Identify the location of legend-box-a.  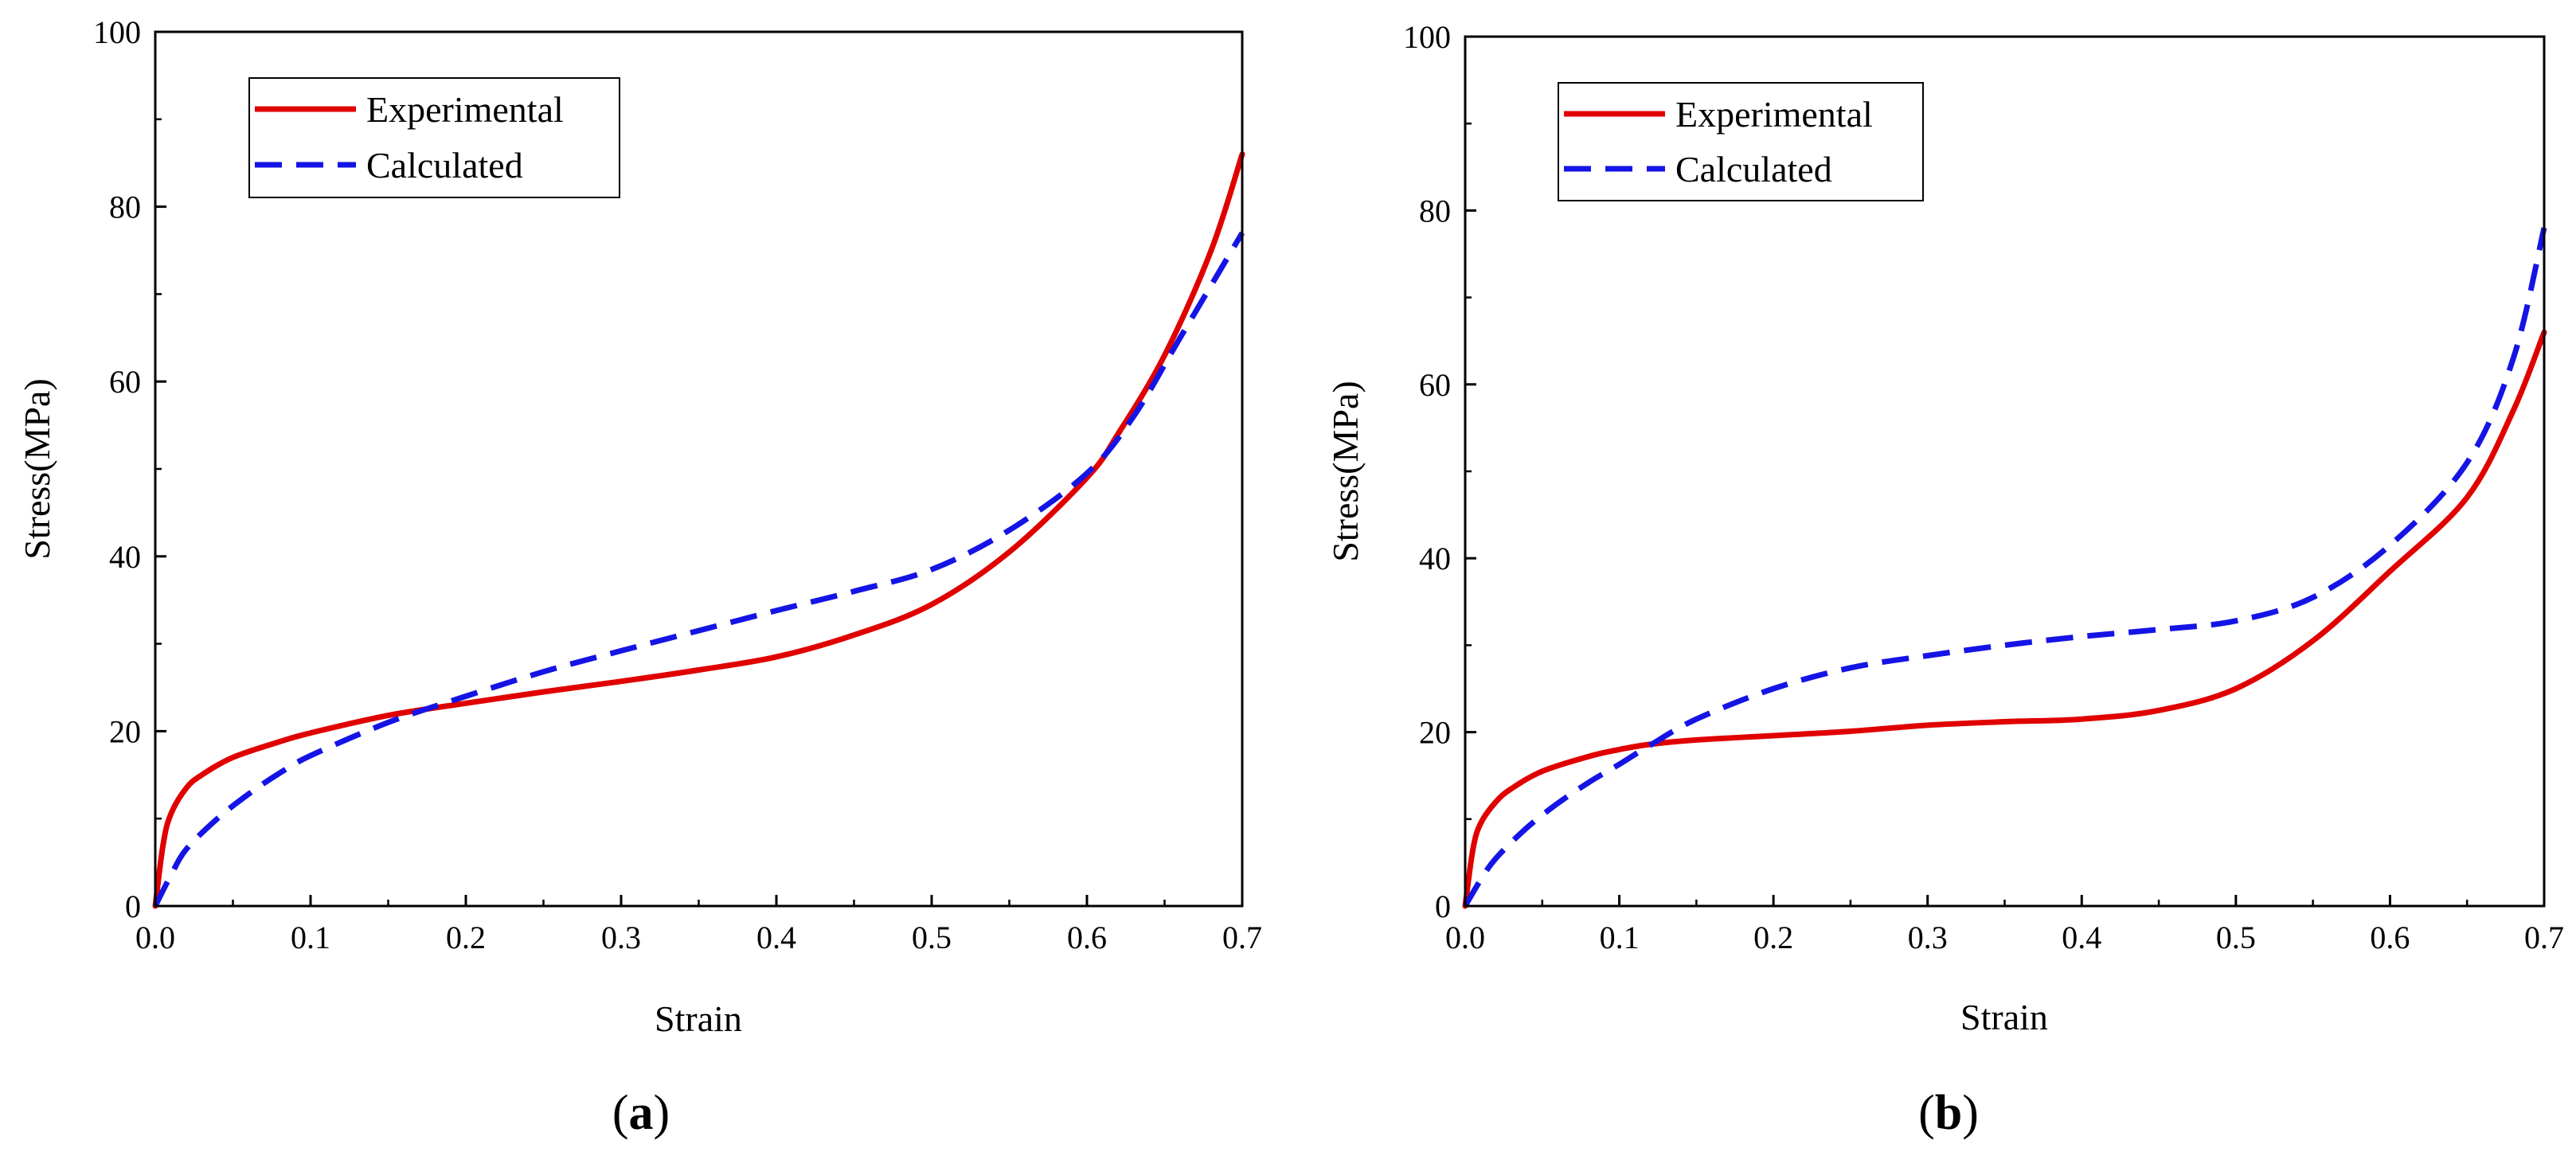
(434, 137).